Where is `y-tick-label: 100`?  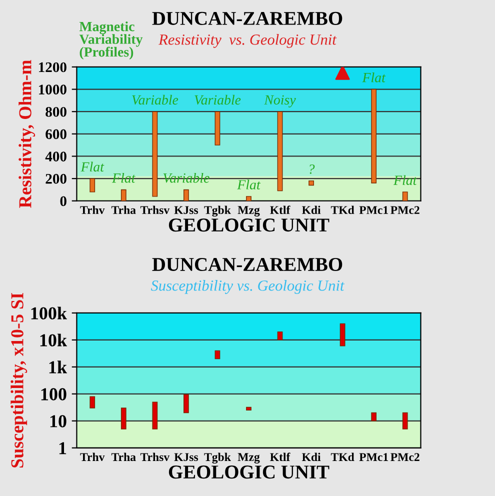 y-tick-label: 100 is located at coordinates (53, 394).